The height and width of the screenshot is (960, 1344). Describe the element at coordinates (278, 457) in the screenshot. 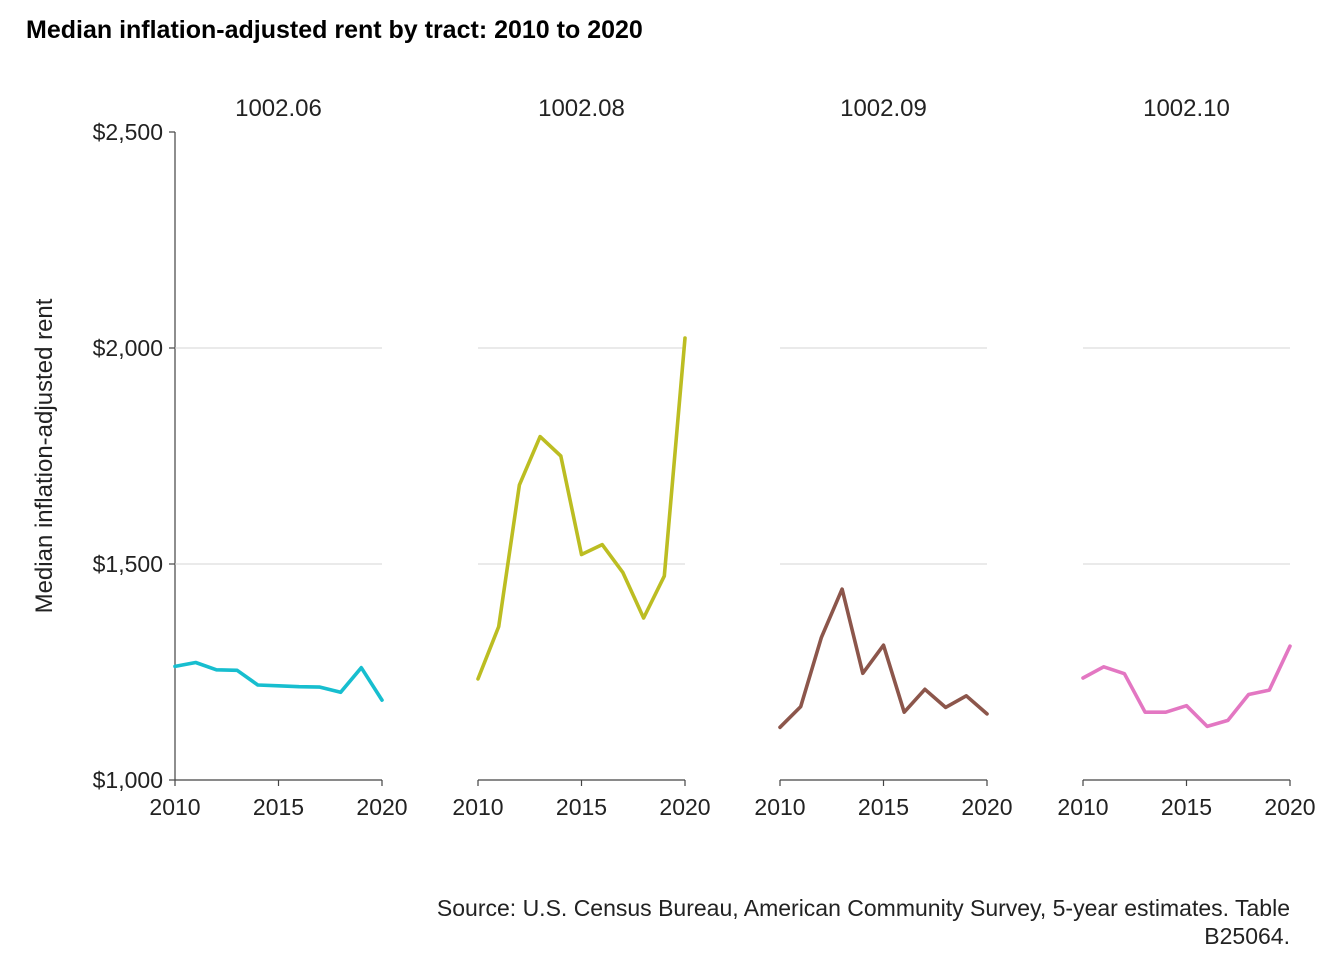

I see `facet-panel: 2010 2015 2020 1002.06` at that location.